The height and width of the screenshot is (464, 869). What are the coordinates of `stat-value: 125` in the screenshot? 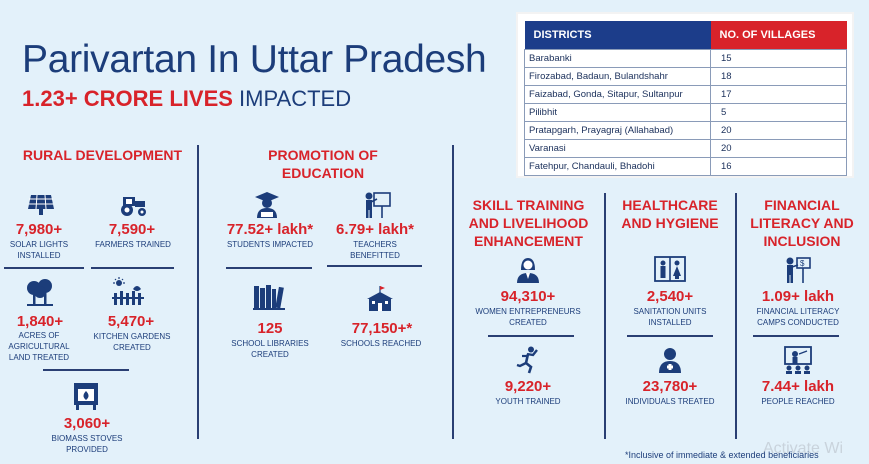 It's located at (270, 328).